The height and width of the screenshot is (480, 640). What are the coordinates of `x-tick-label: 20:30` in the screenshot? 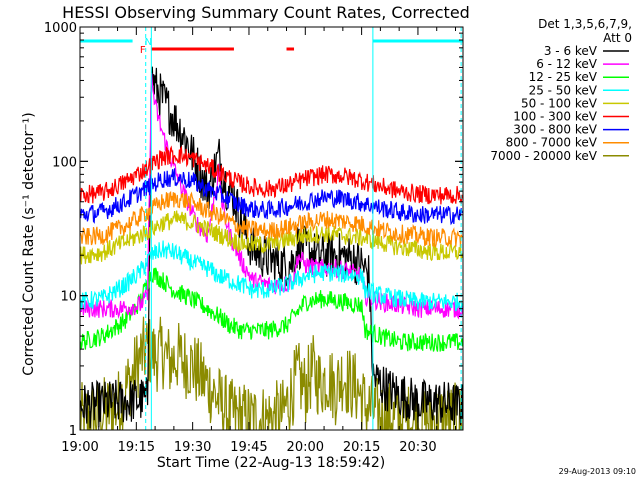 It's located at (417, 447).